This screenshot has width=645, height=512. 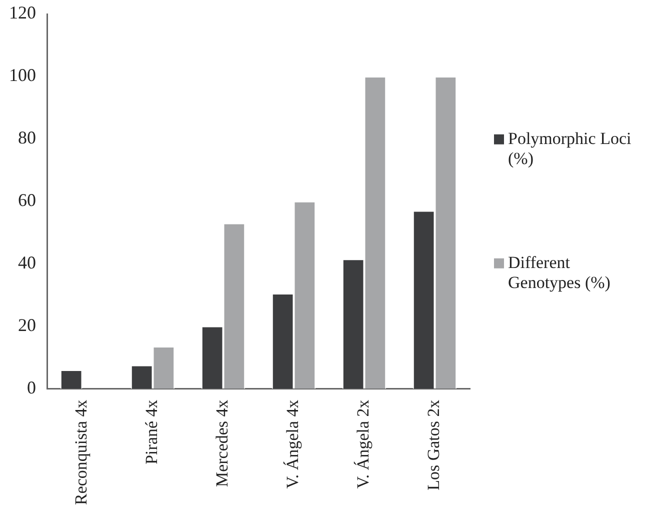 I want to click on y-tick-label: 120, so click(x=22, y=12).